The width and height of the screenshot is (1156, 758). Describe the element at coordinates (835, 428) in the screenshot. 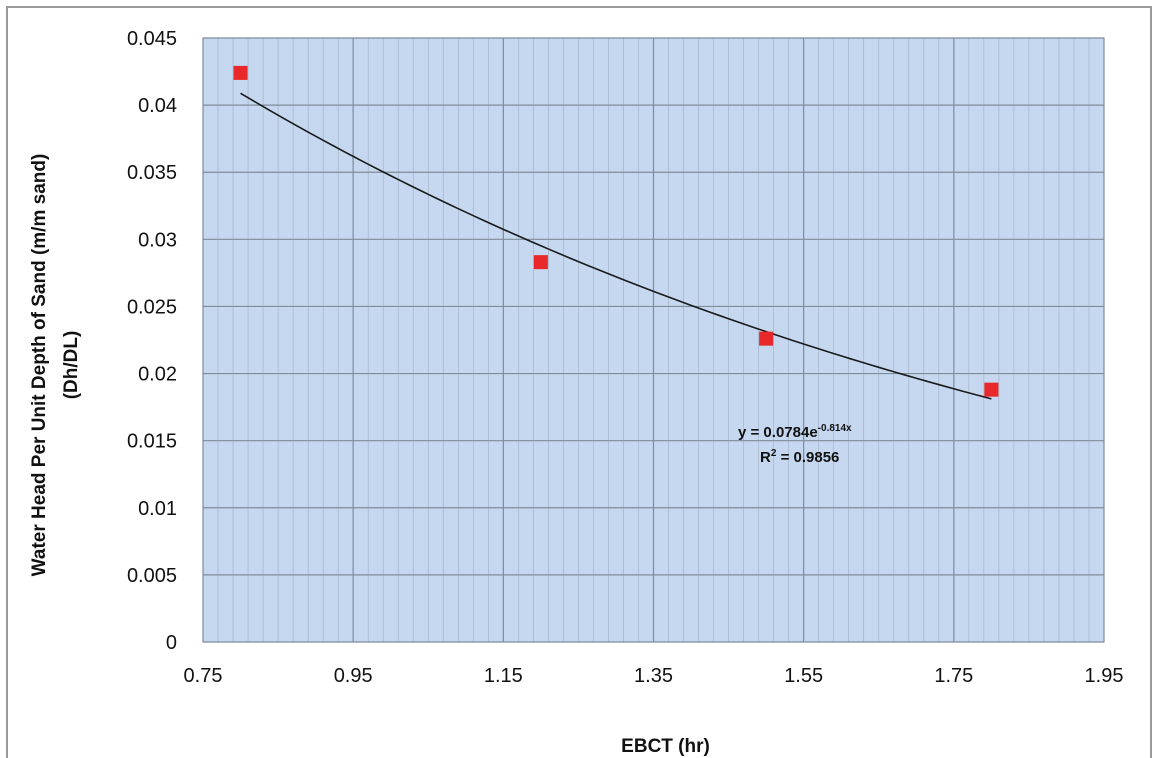

I see `trendline-equation-exponent: -0.814x` at that location.